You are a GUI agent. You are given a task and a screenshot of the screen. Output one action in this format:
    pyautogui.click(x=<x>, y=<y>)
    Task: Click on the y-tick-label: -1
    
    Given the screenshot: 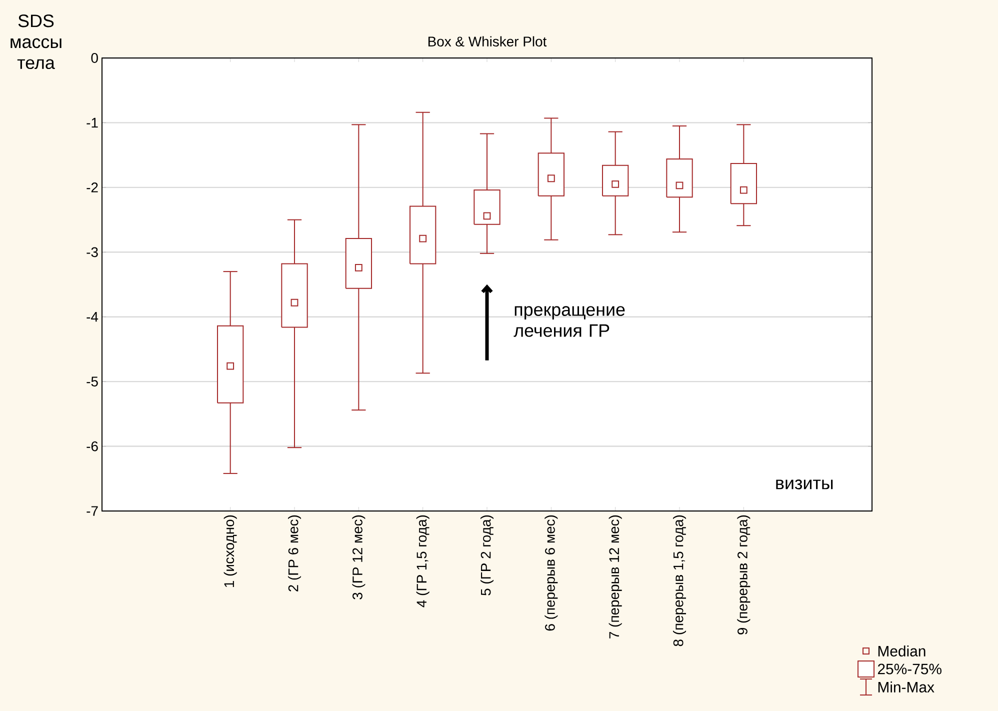 What is the action you would take?
    pyautogui.click(x=92, y=123)
    